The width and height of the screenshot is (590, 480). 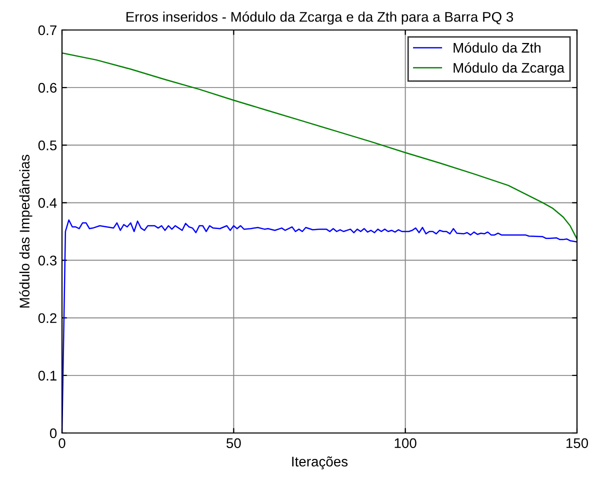 What do you see at coordinates (577, 443) in the screenshot?
I see `x-tick-label: 150` at bounding box center [577, 443].